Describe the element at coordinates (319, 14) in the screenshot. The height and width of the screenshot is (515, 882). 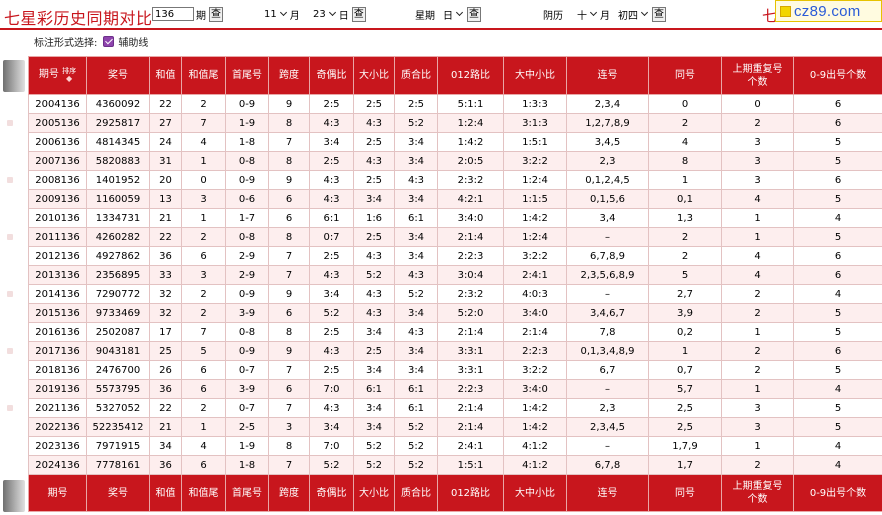
I see `day-select-value: 23` at that location.